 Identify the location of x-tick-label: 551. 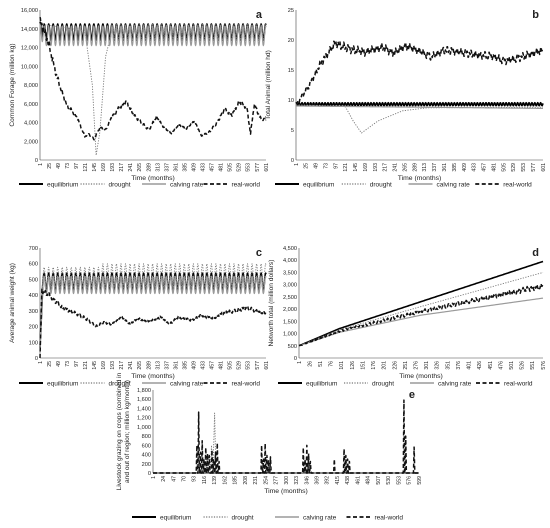
(533, 365).